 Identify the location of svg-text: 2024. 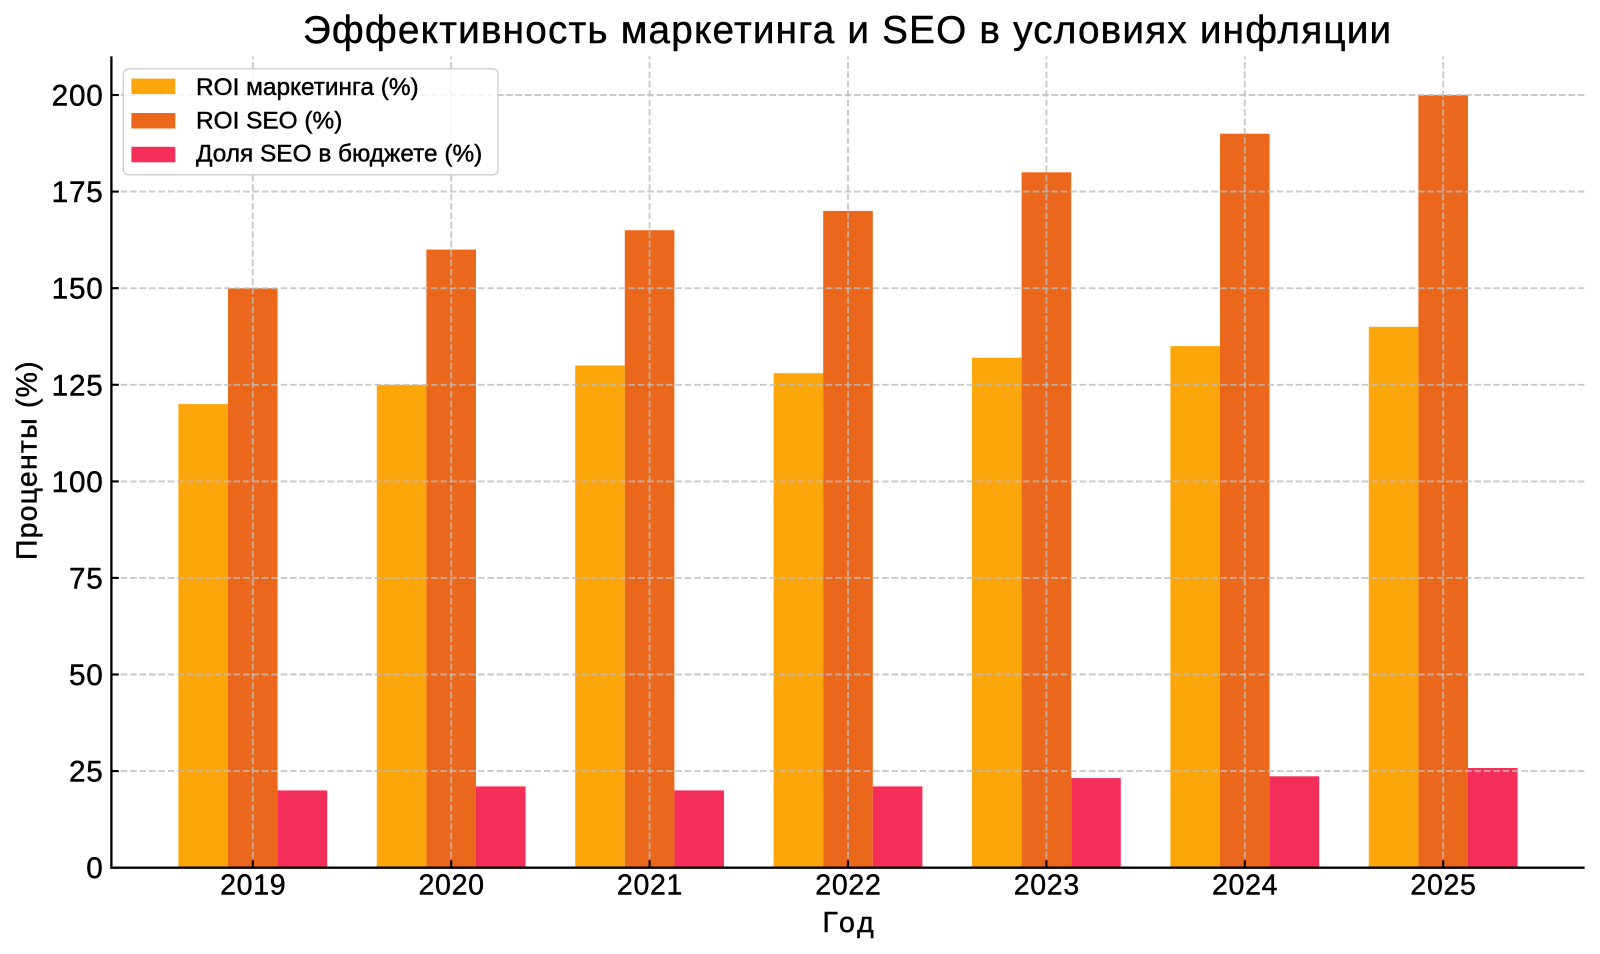
(1245, 886).